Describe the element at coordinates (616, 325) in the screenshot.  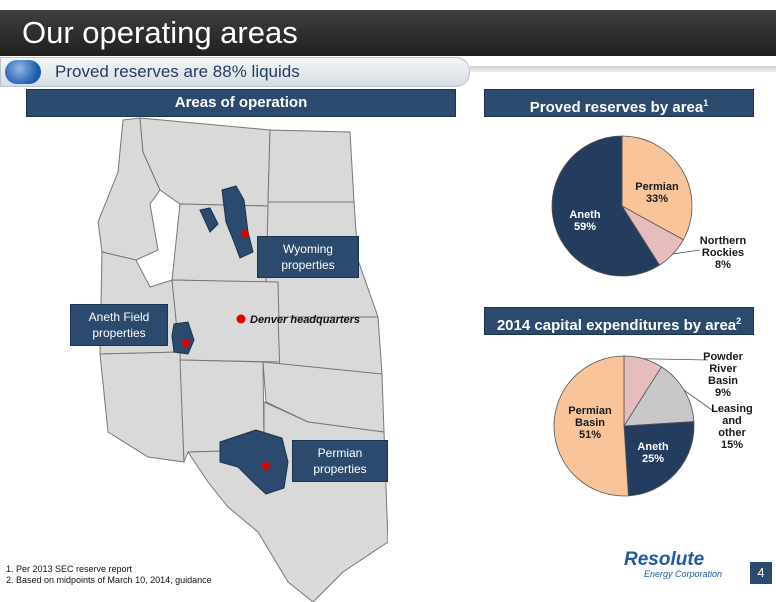
I see `capex-header-text: 2014 capital expenditures by area` at that location.